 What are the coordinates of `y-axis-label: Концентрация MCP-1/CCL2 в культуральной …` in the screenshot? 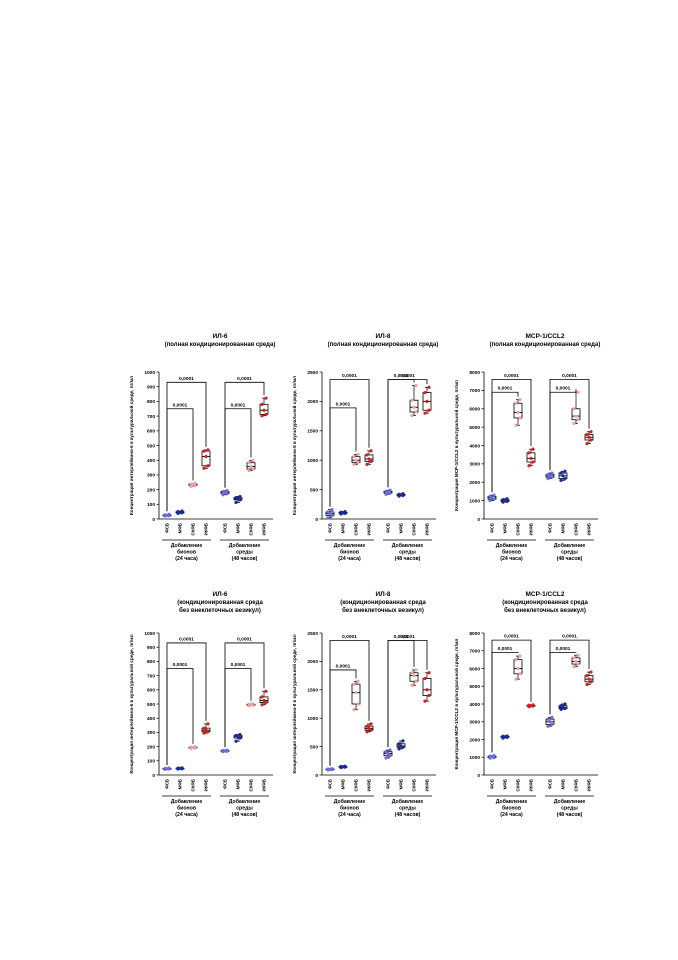 It's located at (456, 704).